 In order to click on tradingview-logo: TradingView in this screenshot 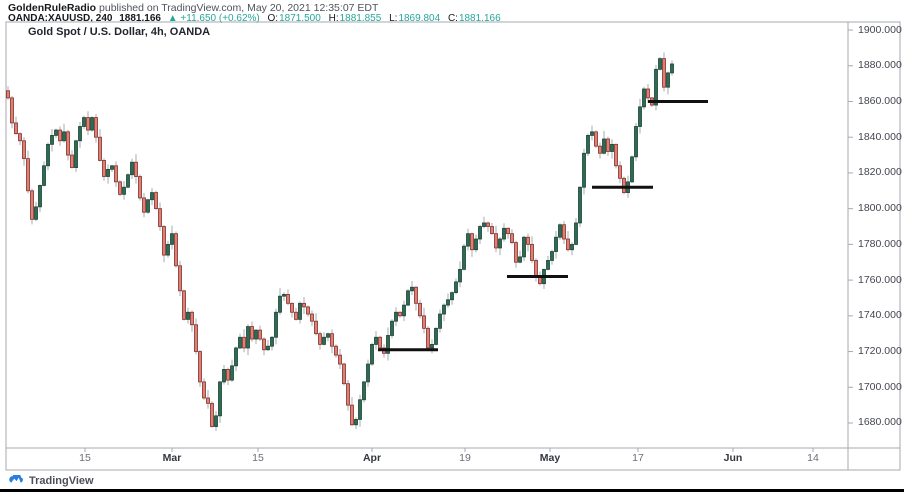, I will do `click(51, 481)`.